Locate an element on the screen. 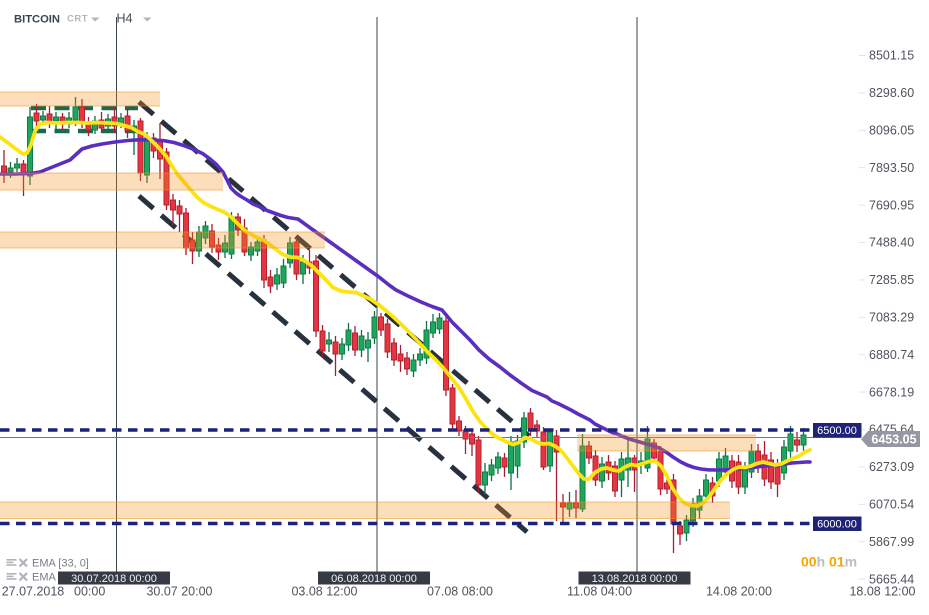 This screenshot has width=929, height=615. svg-text: 8298.60 is located at coordinates (891, 93).